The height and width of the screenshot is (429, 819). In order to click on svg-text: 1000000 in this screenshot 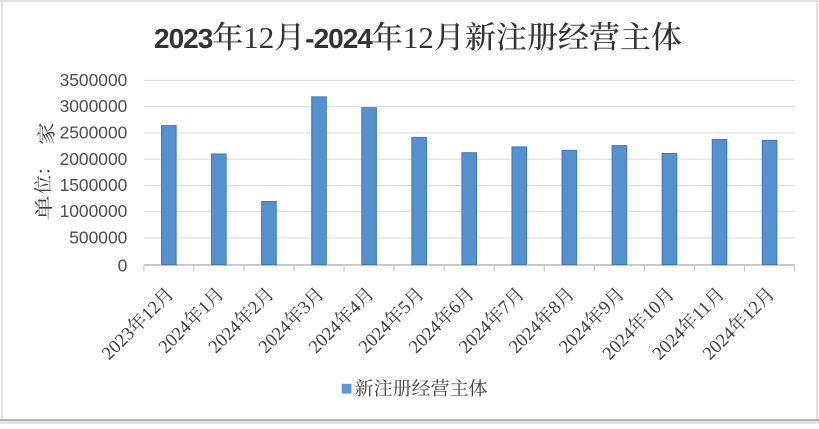, I will do `click(94, 211)`.